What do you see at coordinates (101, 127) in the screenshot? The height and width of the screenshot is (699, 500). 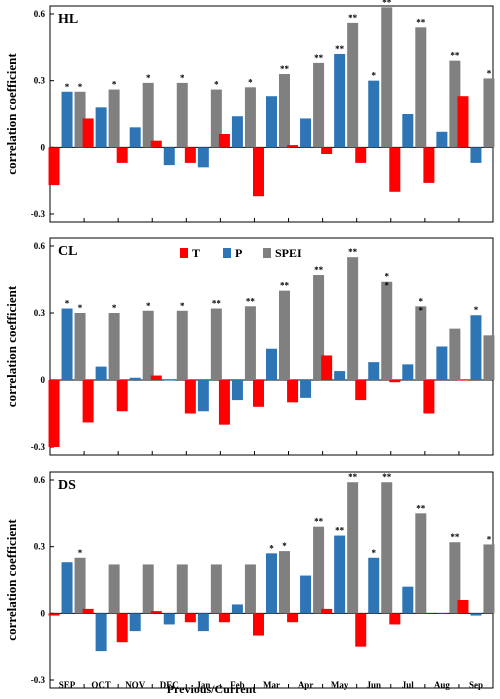 I see `bar-HL-P-OCT` at bounding box center [101, 127].